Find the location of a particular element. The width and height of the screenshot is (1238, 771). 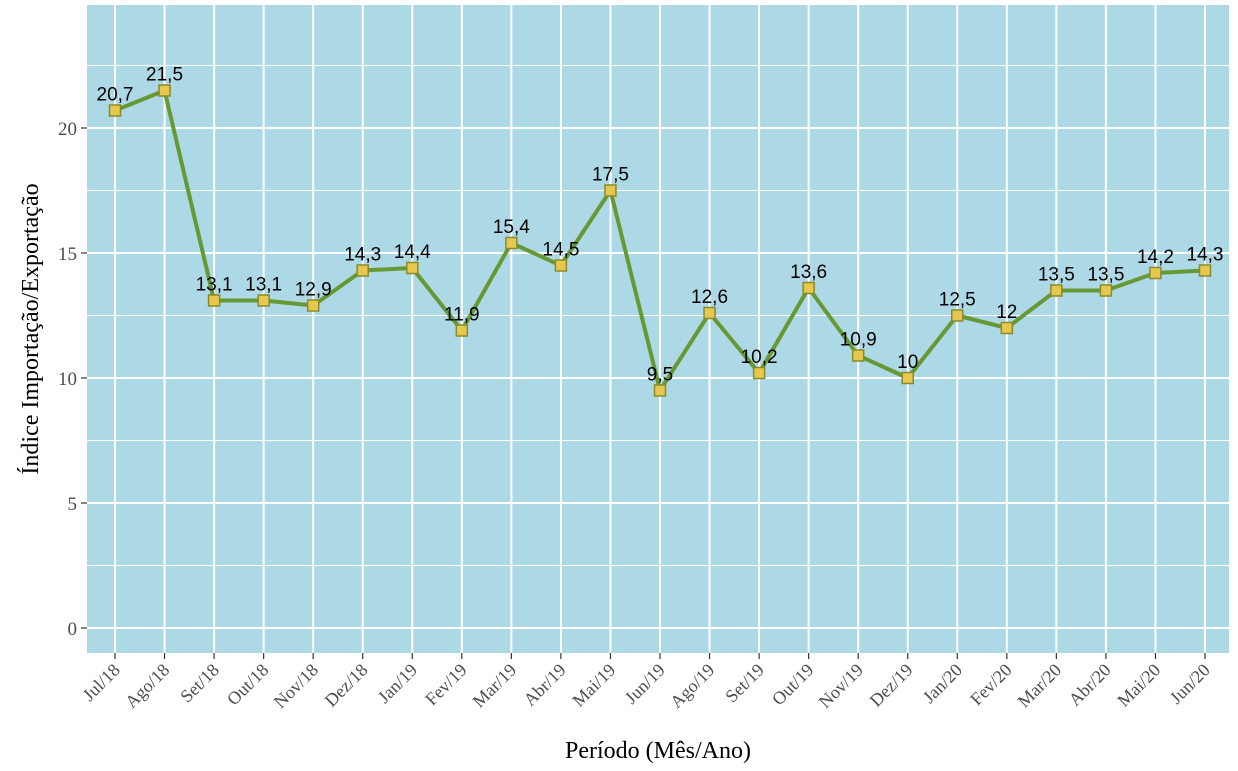

x-tick-label: Set/19 is located at coordinates (744, 683).